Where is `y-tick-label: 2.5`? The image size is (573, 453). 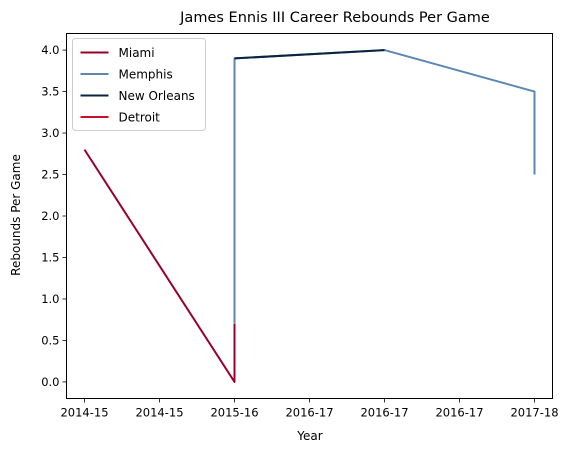
y-tick-label: 2.5 is located at coordinates (50, 175).